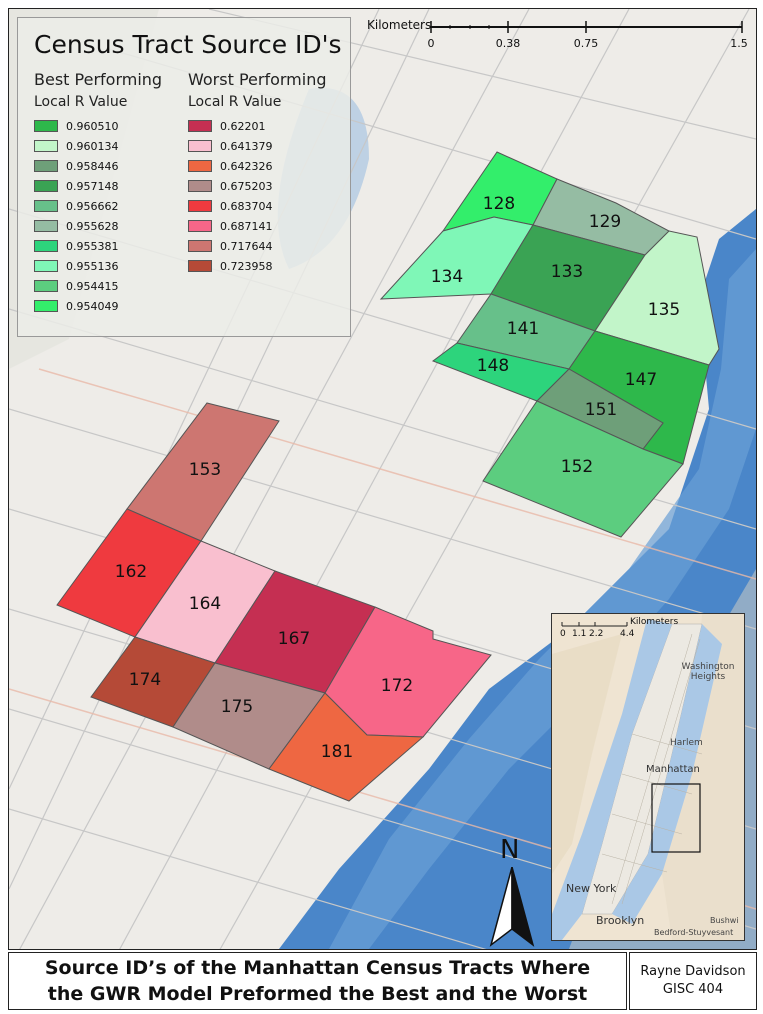 Image resolution: width=763 pixels, height=1014 pixels. I want to click on inset-base, so click(648, 777).